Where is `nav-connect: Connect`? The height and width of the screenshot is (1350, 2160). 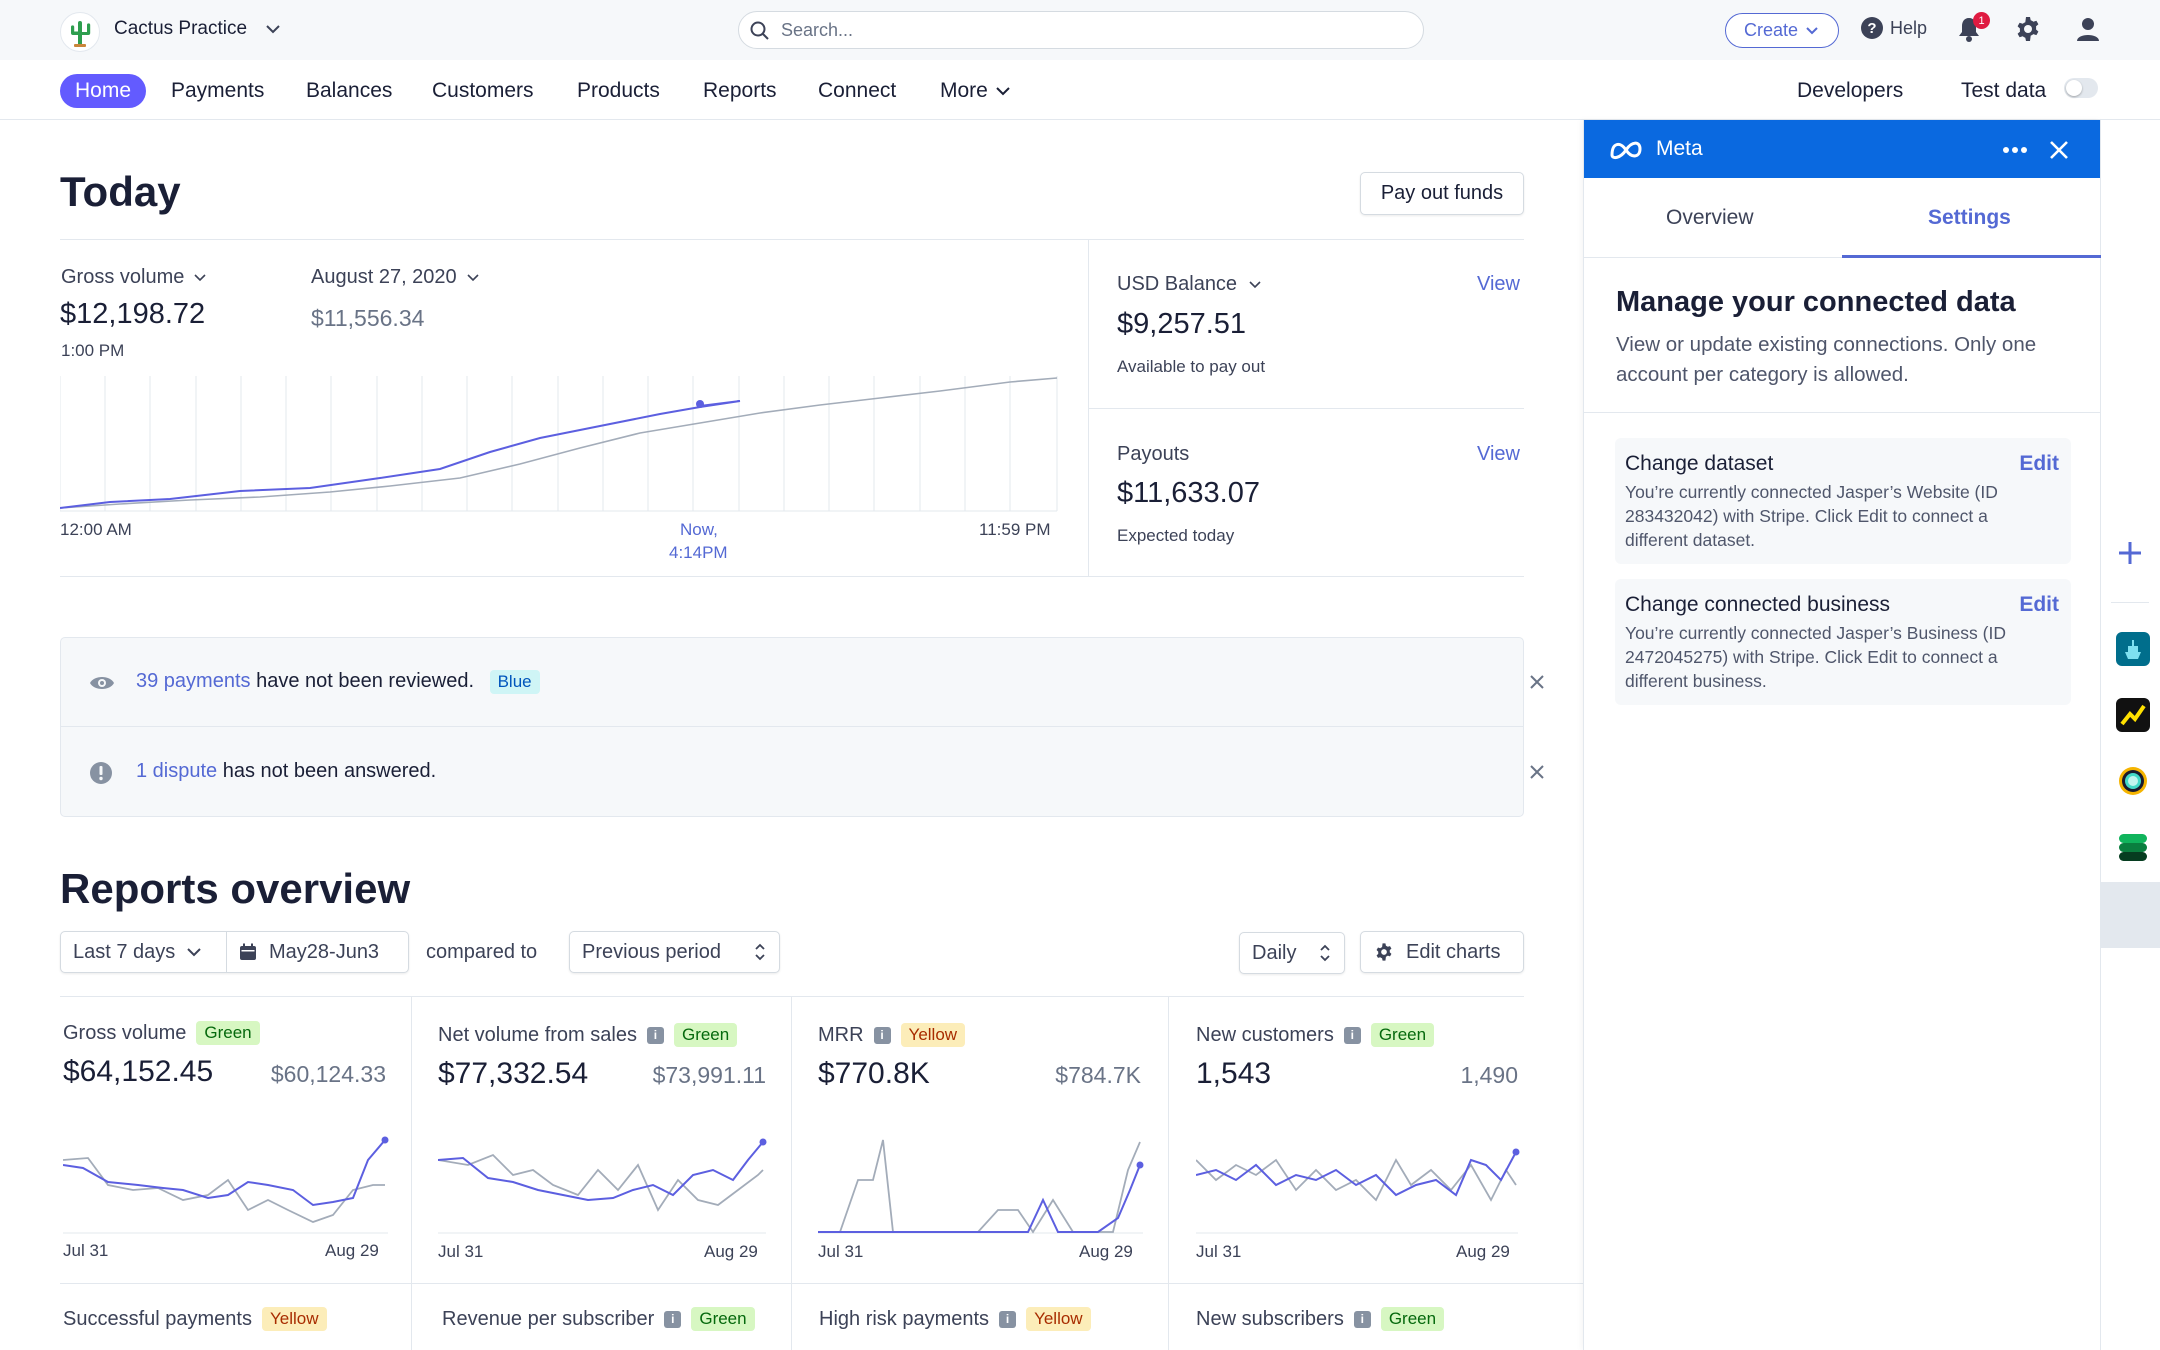
nav-connect: Connect is located at coordinates (857, 90).